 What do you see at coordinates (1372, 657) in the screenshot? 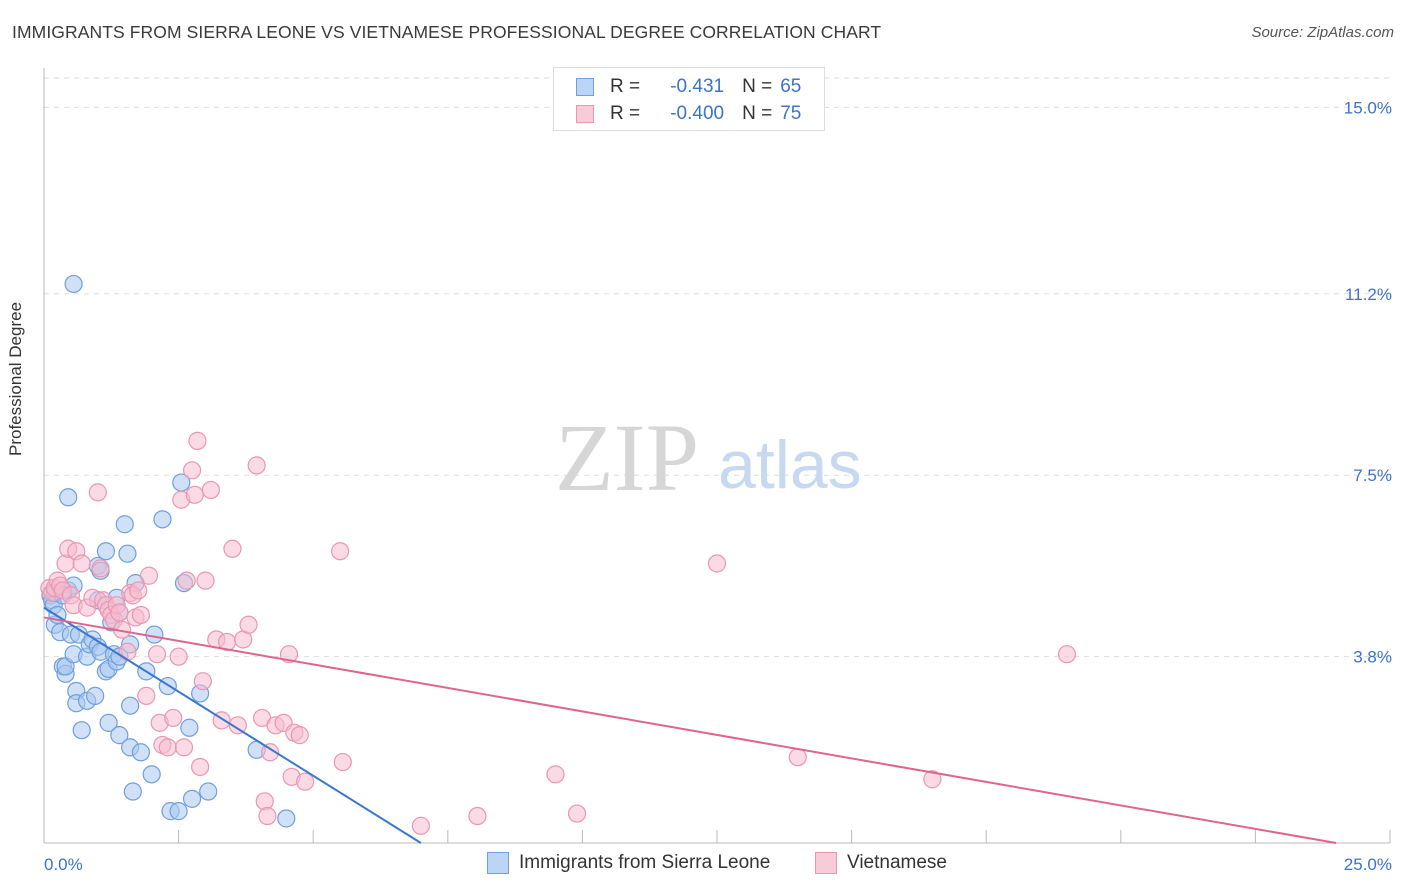
I see `y-tick-label: 3.8%` at bounding box center [1372, 657].